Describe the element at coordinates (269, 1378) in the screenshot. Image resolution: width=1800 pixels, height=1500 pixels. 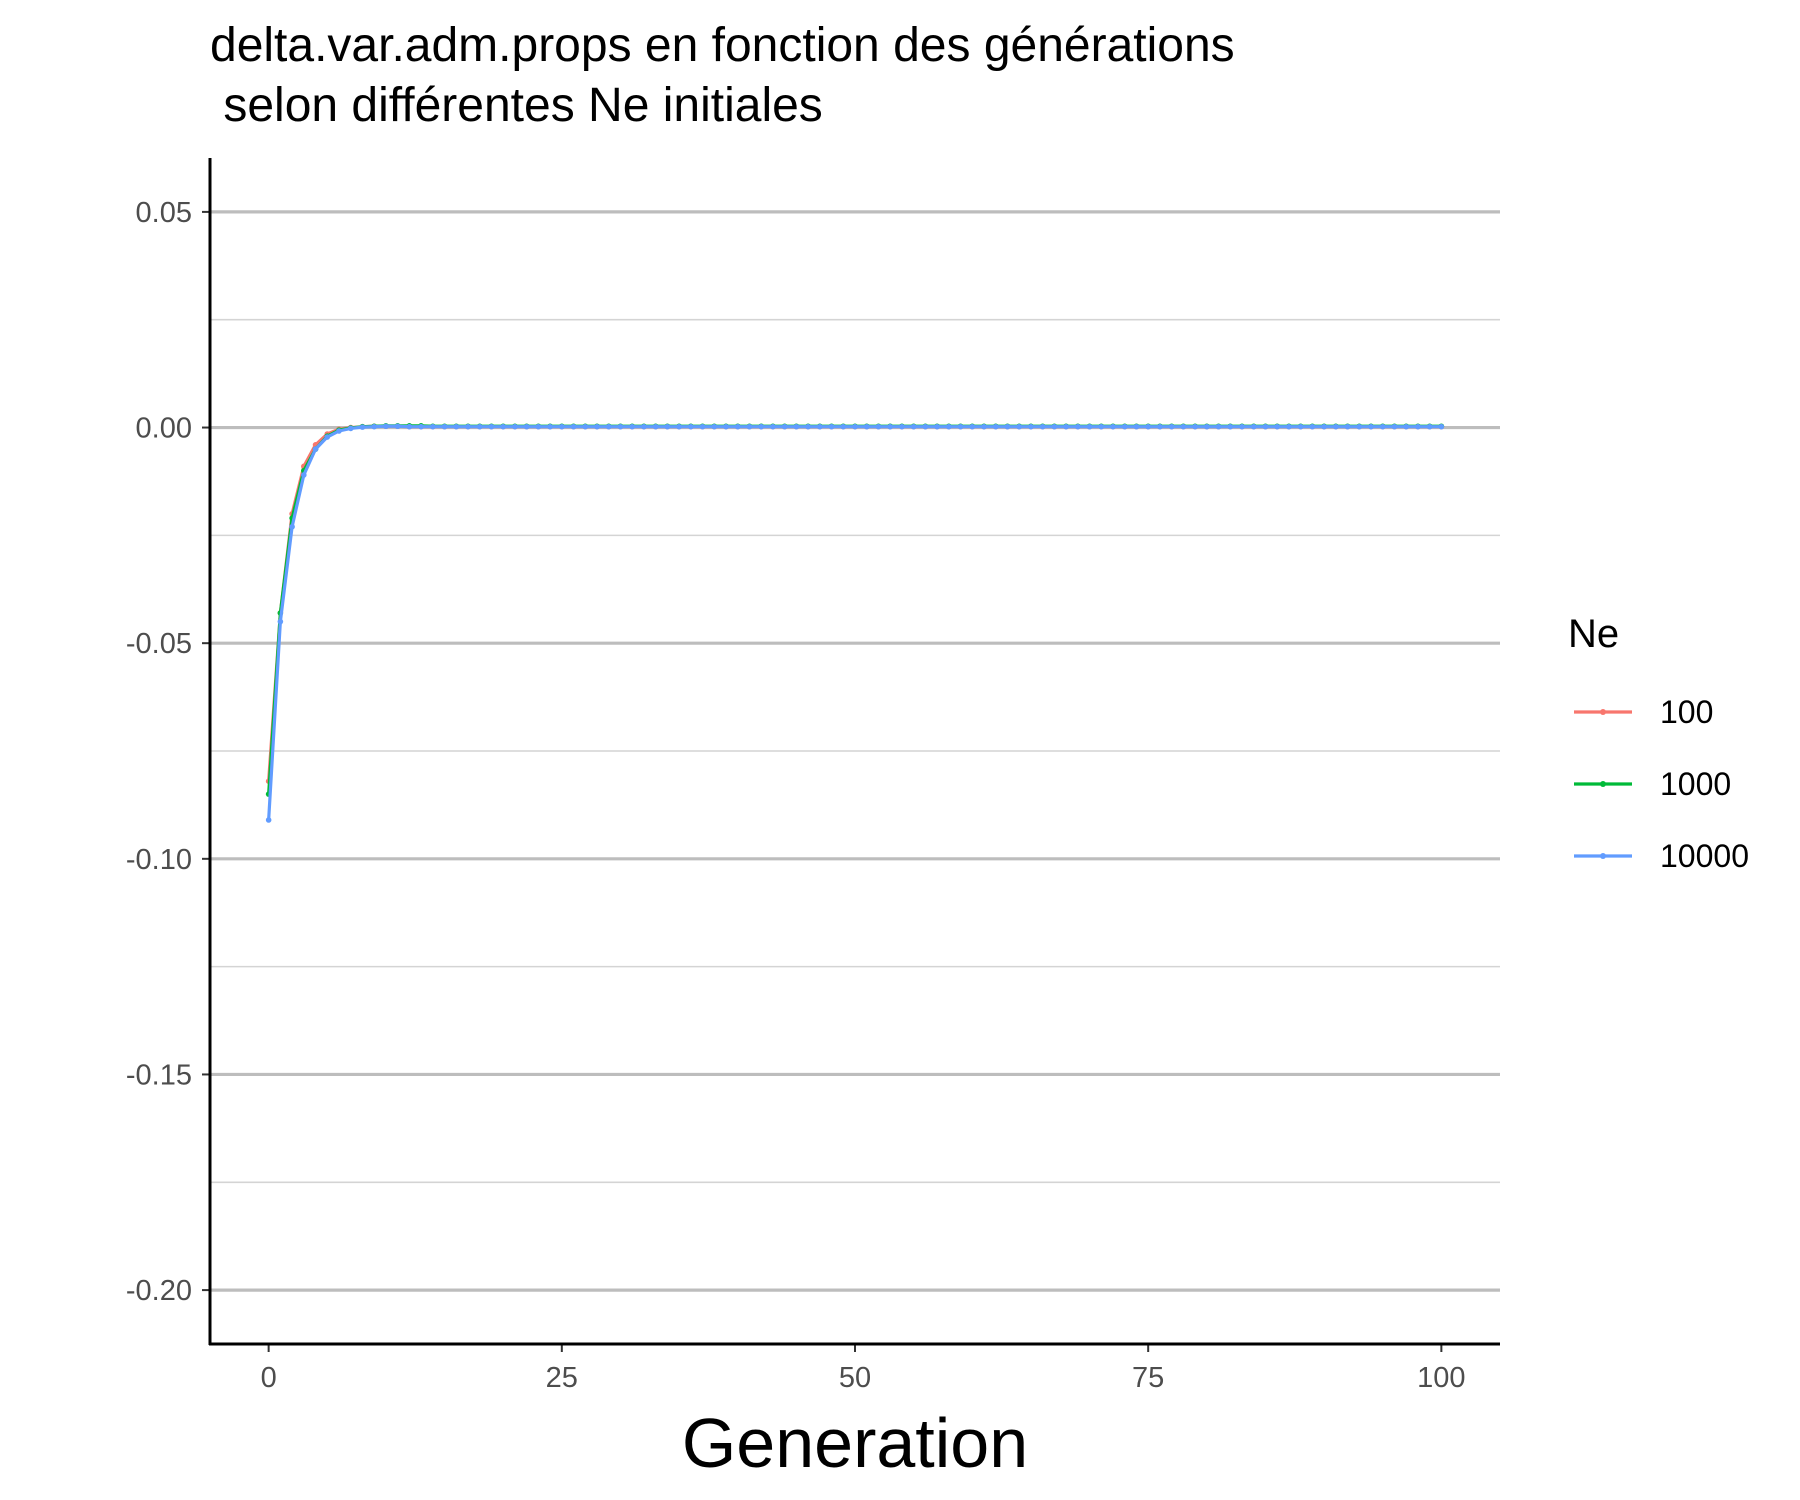
I see `x-tick-label-0: 0` at that location.